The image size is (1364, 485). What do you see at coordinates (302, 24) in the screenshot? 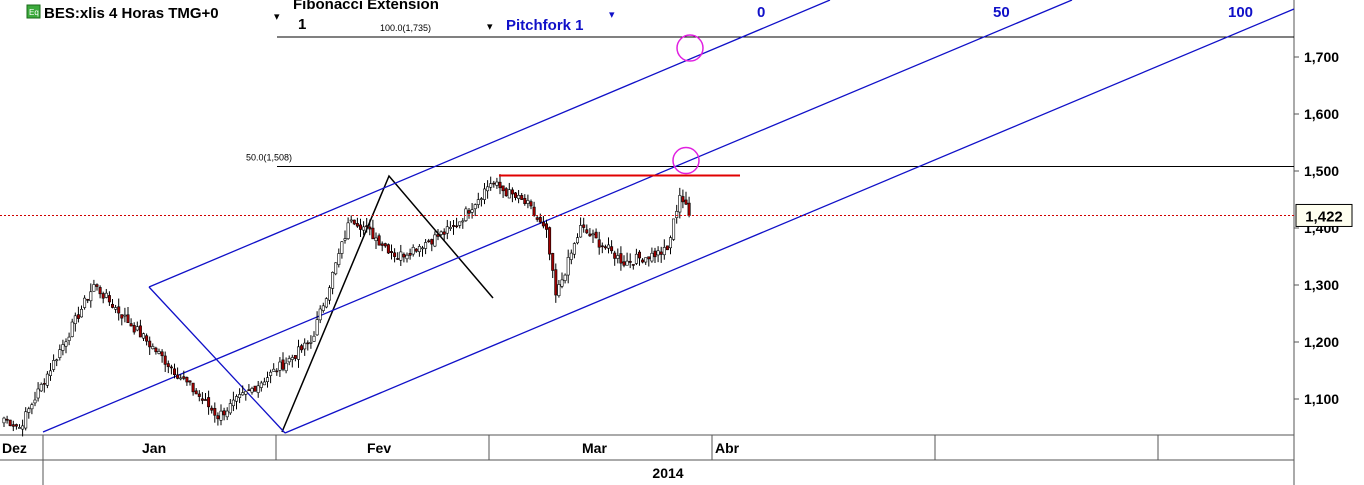
I see `fib-tool-value: 1` at bounding box center [302, 24].